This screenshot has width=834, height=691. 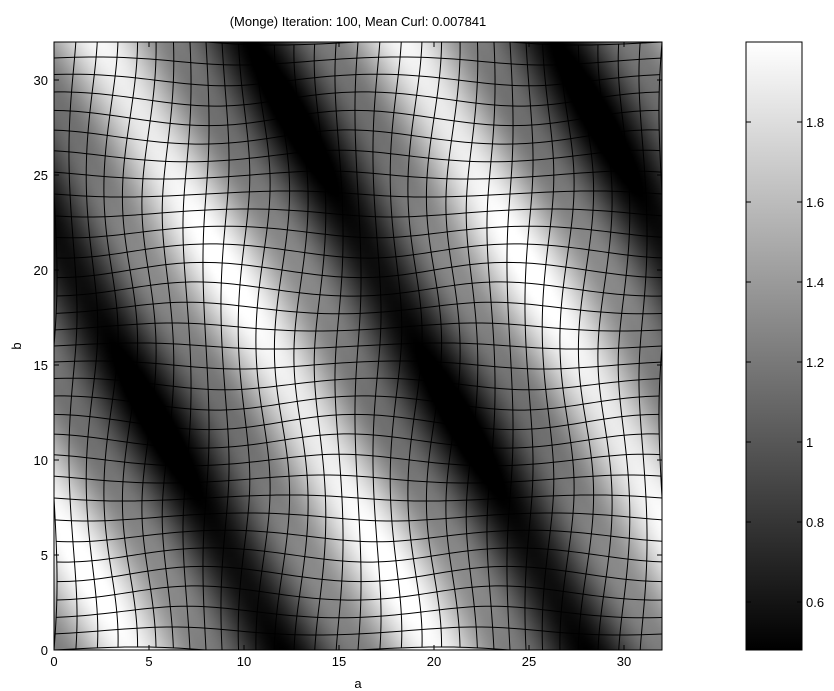 I want to click on colorbar: 0.6 0.8 1 1.2 1.4 1.6 1.8, so click(x=784, y=346).